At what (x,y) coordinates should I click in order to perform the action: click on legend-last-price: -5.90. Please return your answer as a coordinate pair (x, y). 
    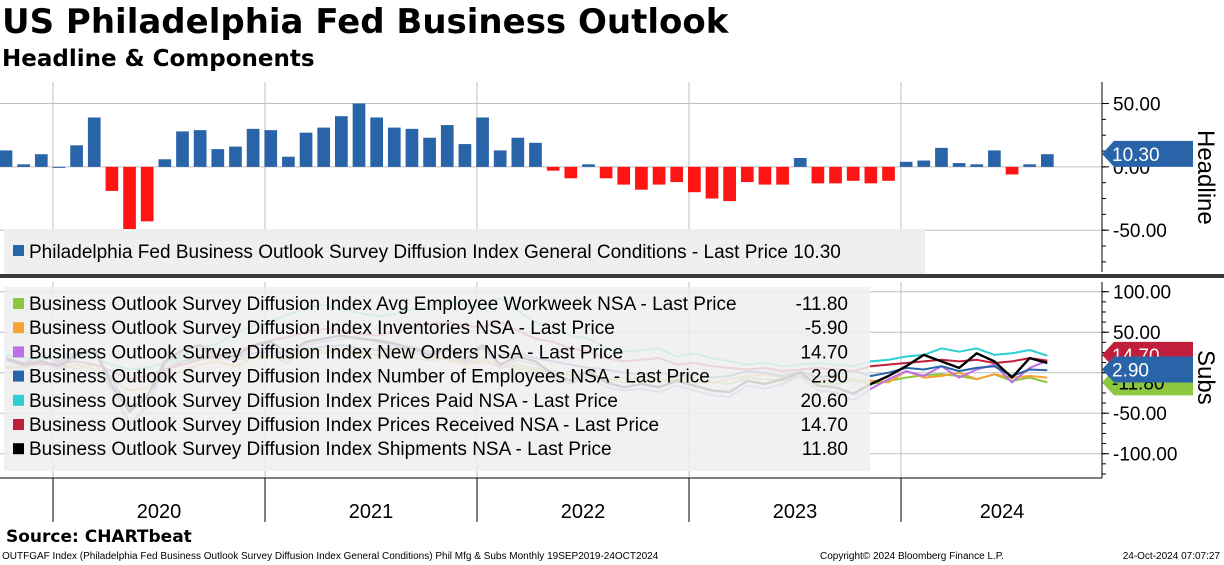
    Looking at the image, I should click on (826, 328).